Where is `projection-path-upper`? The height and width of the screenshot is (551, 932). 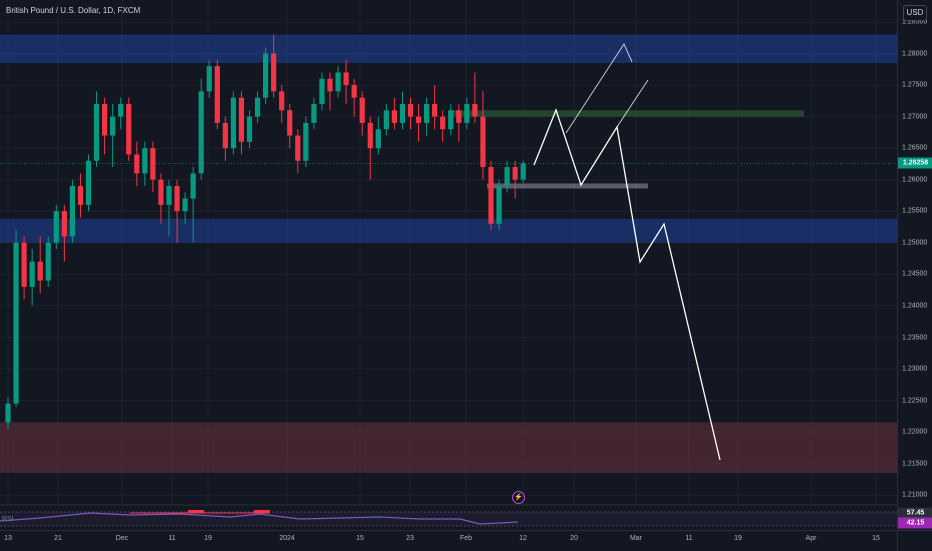
projection-path-upper is located at coordinates (599, 88).